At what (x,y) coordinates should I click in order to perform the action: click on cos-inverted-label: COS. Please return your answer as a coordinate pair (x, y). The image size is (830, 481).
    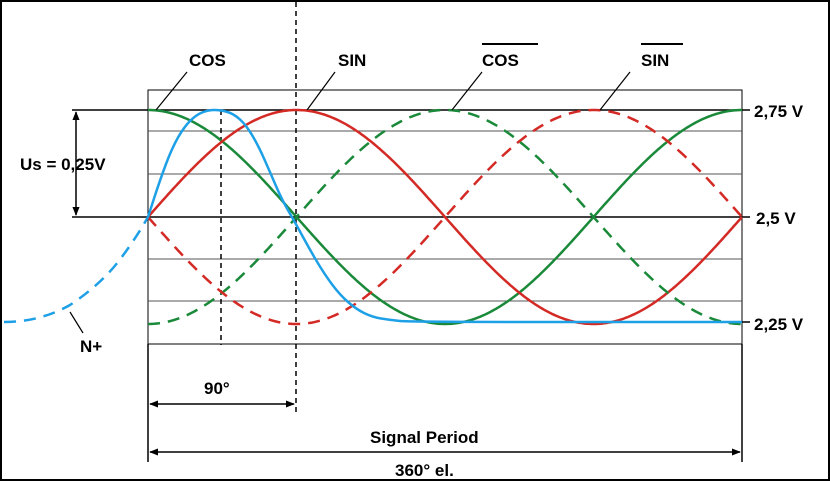
    Looking at the image, I should click on (500, 60).